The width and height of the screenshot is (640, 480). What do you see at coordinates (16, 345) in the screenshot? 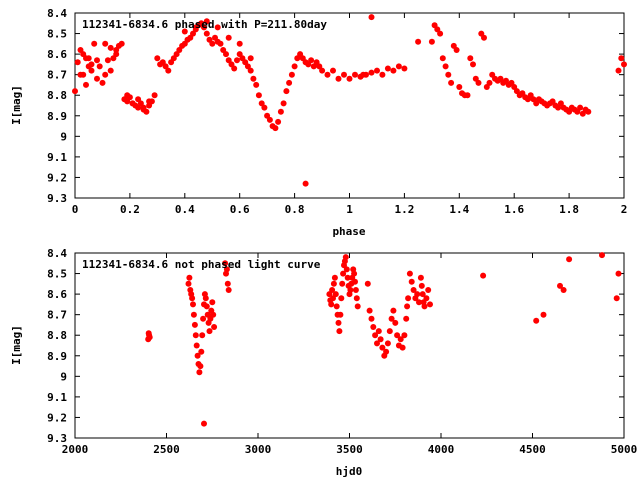
I see `unphased-plot-ylabel: I[mag]` at bounding box center [16, 345].